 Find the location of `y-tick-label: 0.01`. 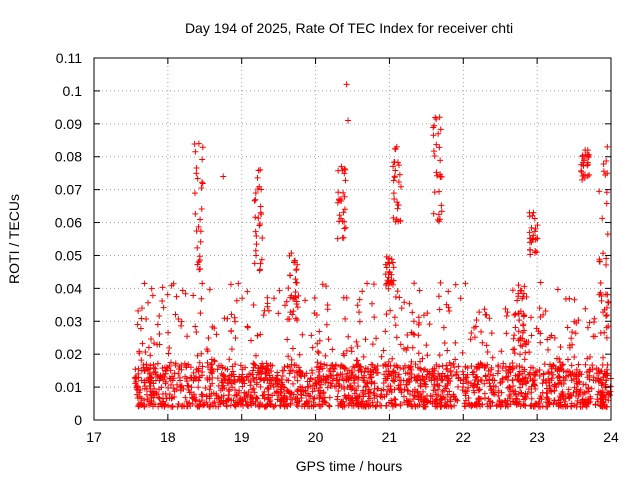

y-tick-label: 0.01 is located at coordinates (68, 387).